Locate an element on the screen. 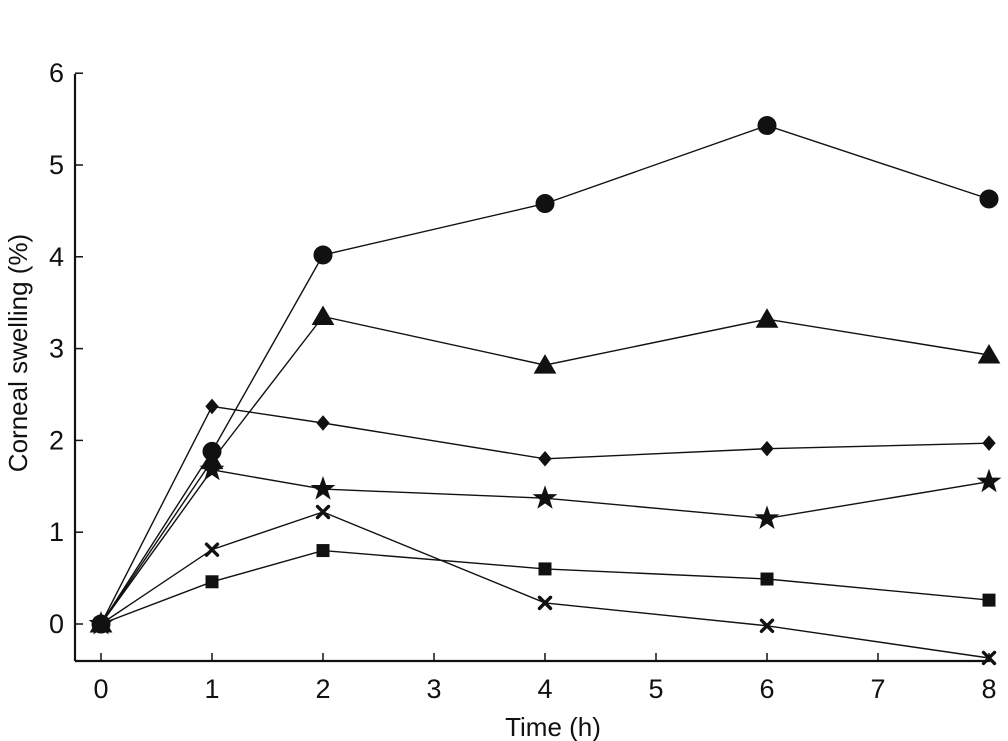 The width and height of the screenshot is (1008, 741). y-axis-title: Corneal swelling (%) is located at coordinates (18, 353).